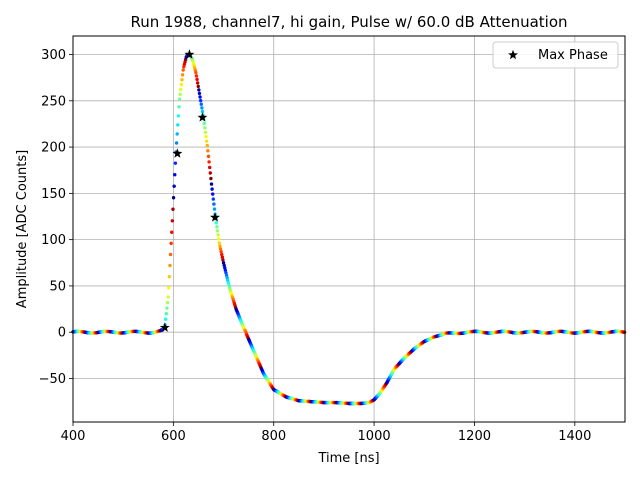 Image resolution: width=640 pixels, height=480 pixels. I want to click on y-tick-label: 300, so click(53, 55).